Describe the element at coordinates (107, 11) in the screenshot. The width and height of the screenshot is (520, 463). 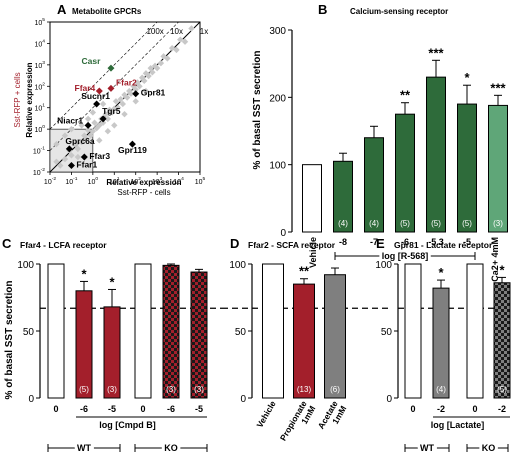
I see `panel-a-title: Metabolite GPCRs` at that location.